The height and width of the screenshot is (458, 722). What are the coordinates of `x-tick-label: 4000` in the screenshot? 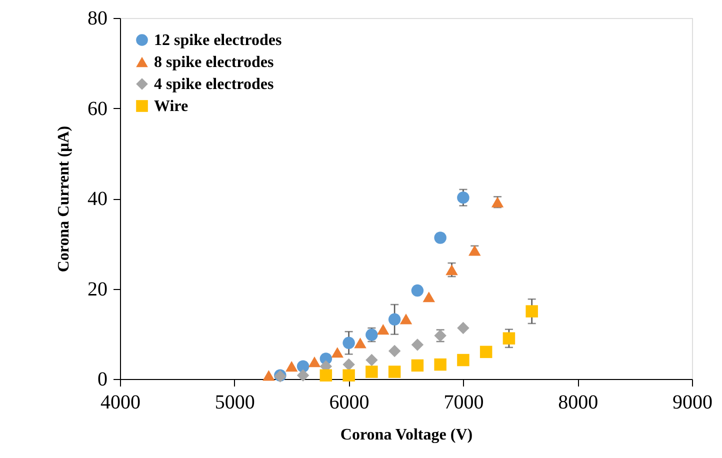 It's located at (120, 403).